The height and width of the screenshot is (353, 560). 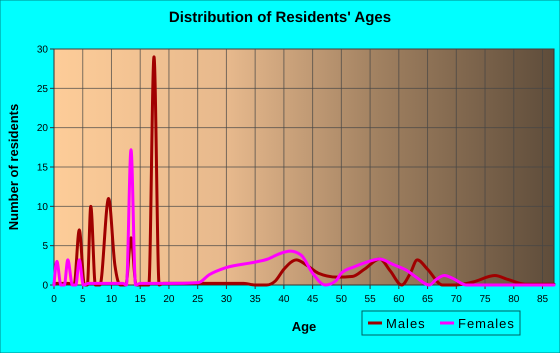 I want to click on x-tick-label: 35, so click(x=256, y=299).